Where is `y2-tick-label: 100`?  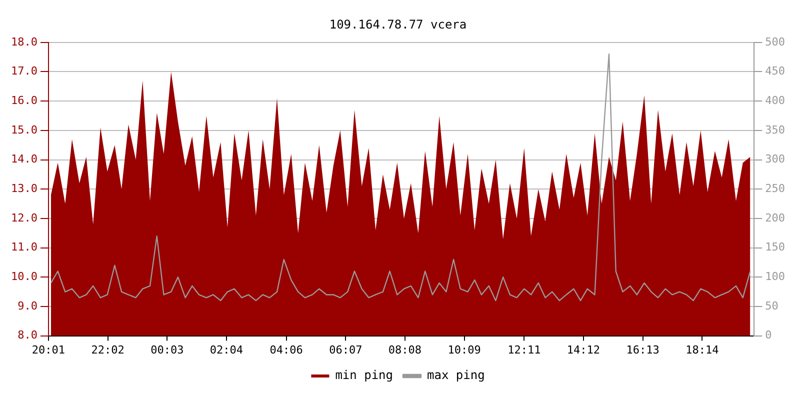
y2-tick-label: 100 is located at coordinates (775, 276).